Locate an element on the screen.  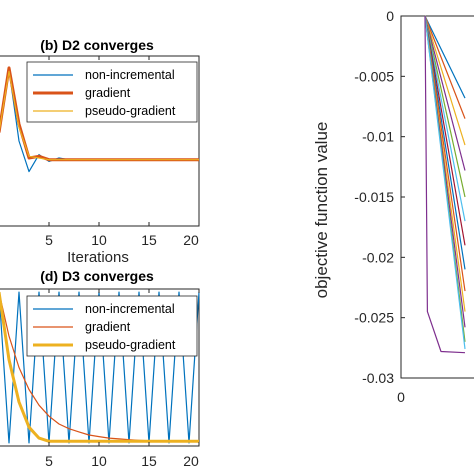
panel-d-title: (d) D3 converges is located at coordinates (97, 276).